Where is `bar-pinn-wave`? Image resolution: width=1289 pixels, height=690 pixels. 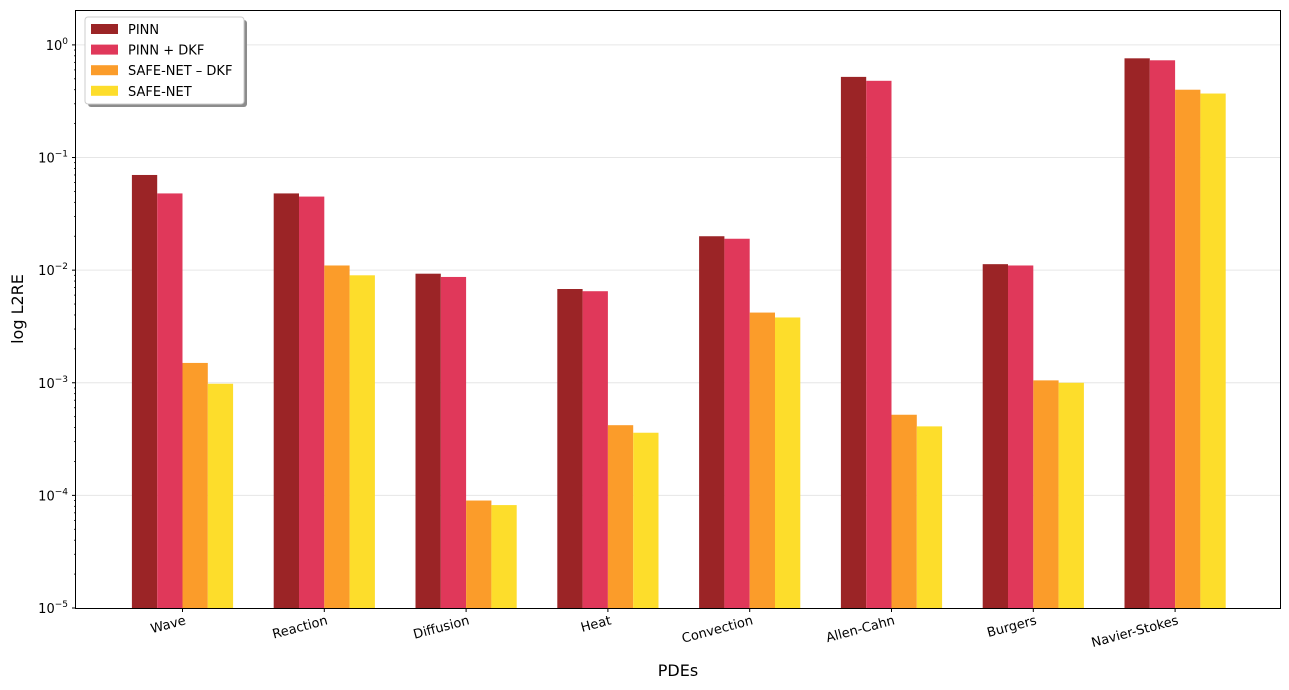 bar-pinn-wave is located at coordinates (144, 391).